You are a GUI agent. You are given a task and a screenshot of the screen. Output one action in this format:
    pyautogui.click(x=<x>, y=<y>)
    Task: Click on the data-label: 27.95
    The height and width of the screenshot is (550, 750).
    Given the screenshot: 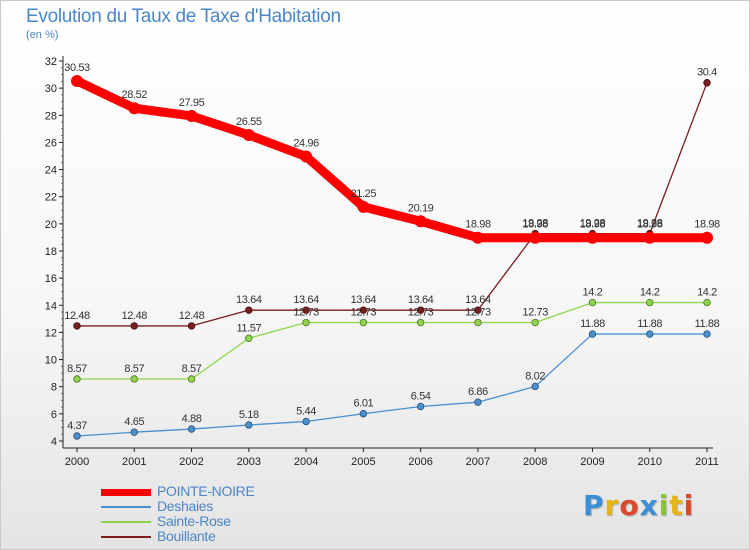 What is the action you would take?
    pyautogui.click(x=192, y=103)
    